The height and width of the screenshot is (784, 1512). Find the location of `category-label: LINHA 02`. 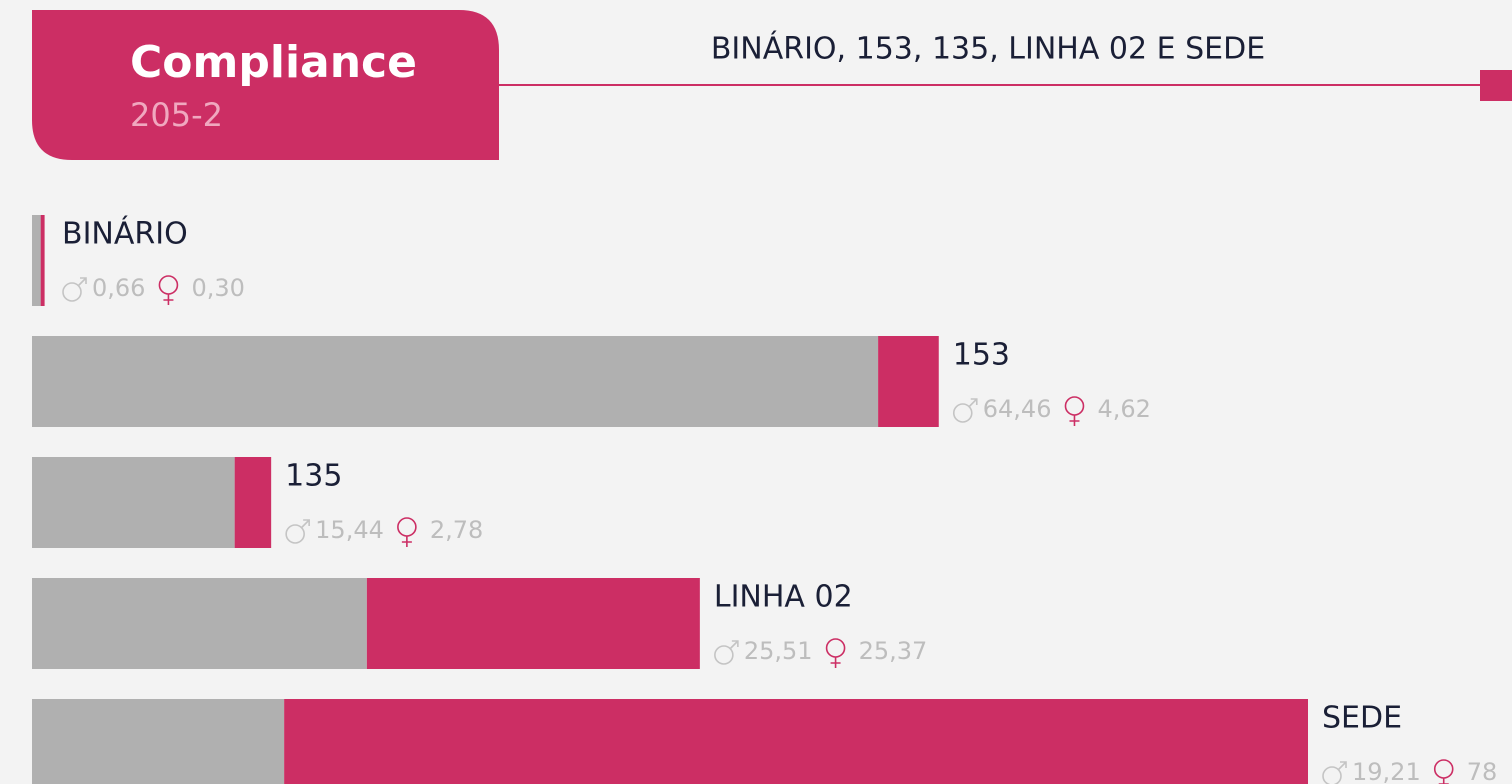

category-label: LINHA 02 is located at coordinates (783, 597).